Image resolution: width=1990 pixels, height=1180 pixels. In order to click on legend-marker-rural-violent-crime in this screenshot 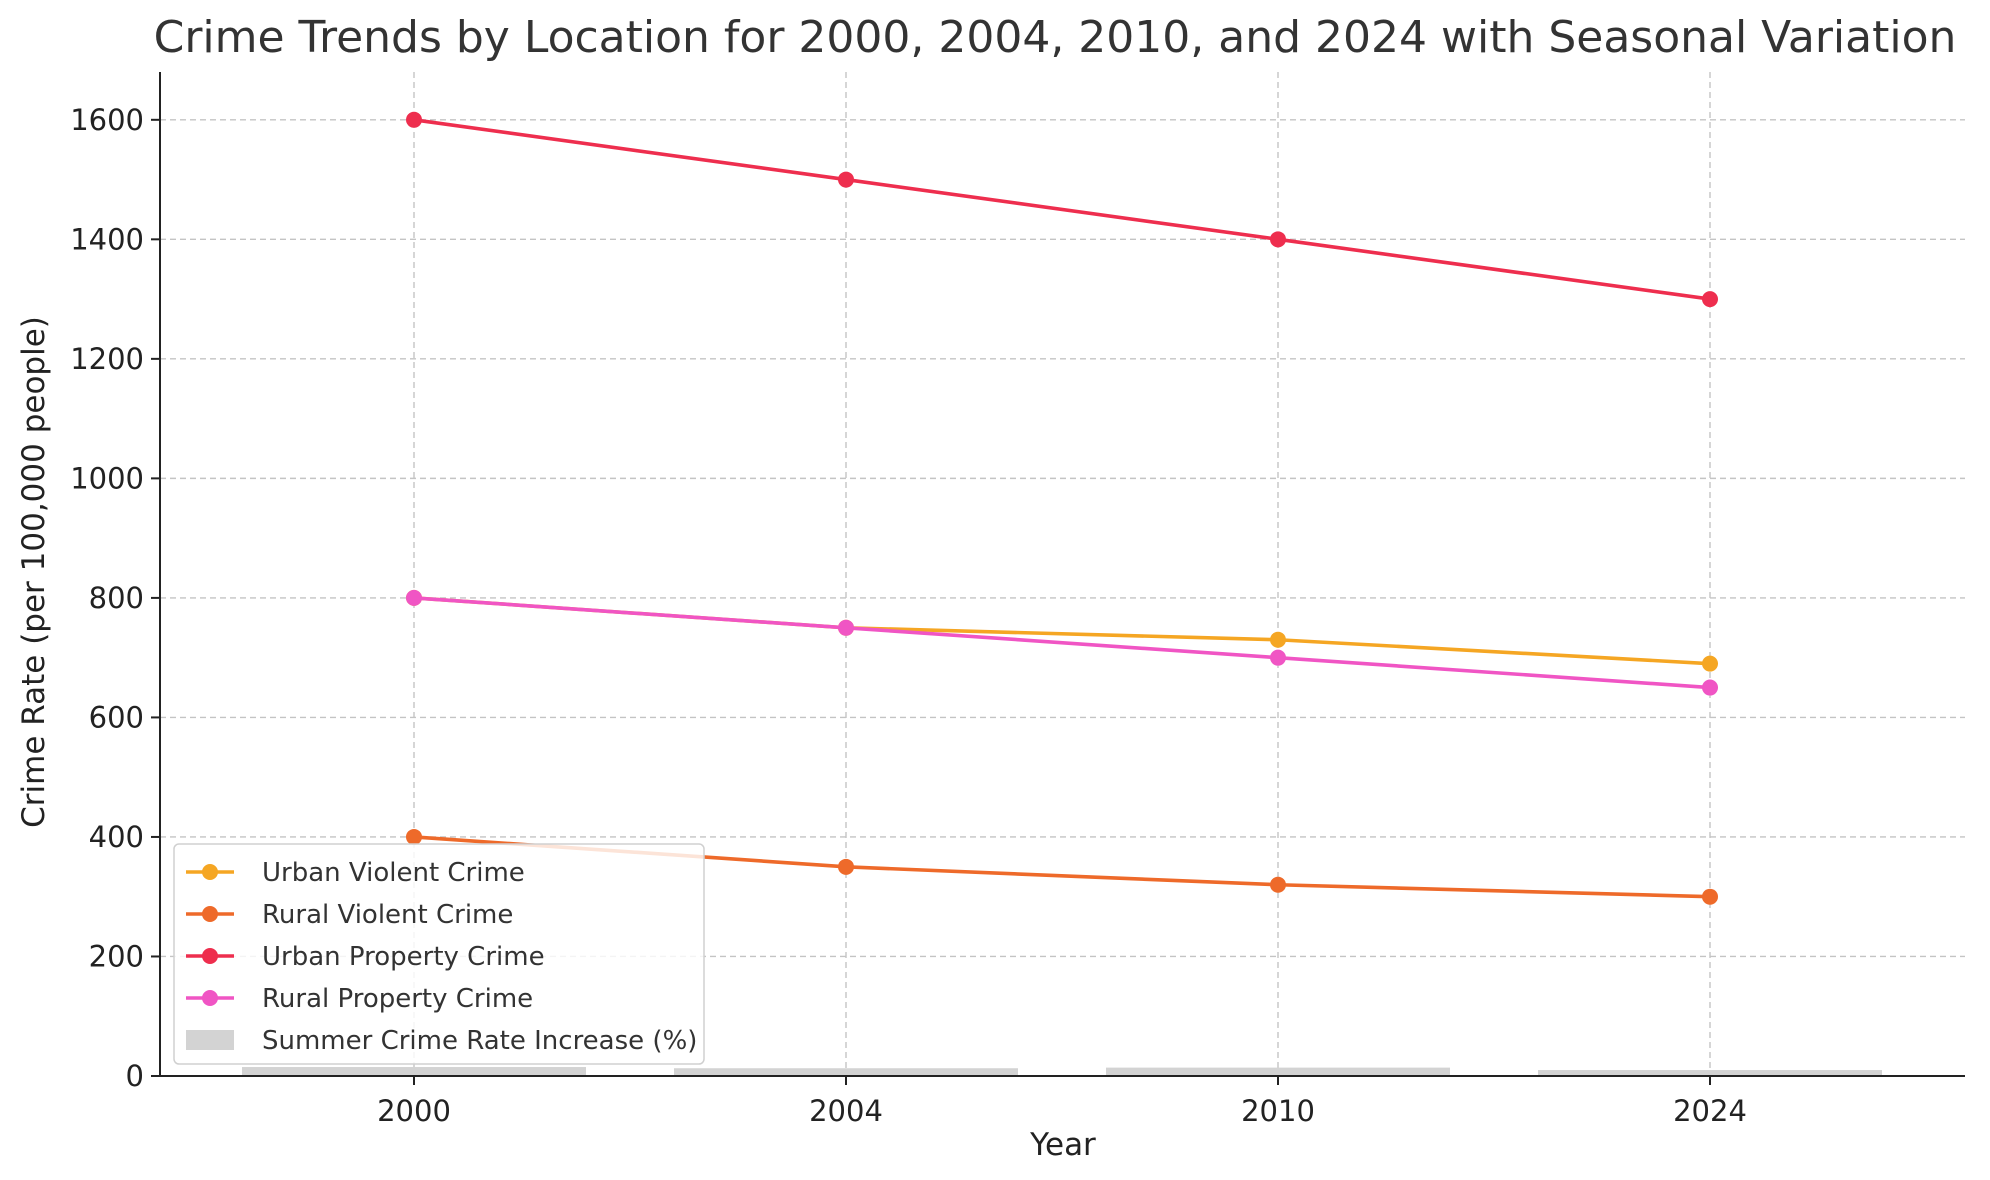, I will do `click(210, 914)`.